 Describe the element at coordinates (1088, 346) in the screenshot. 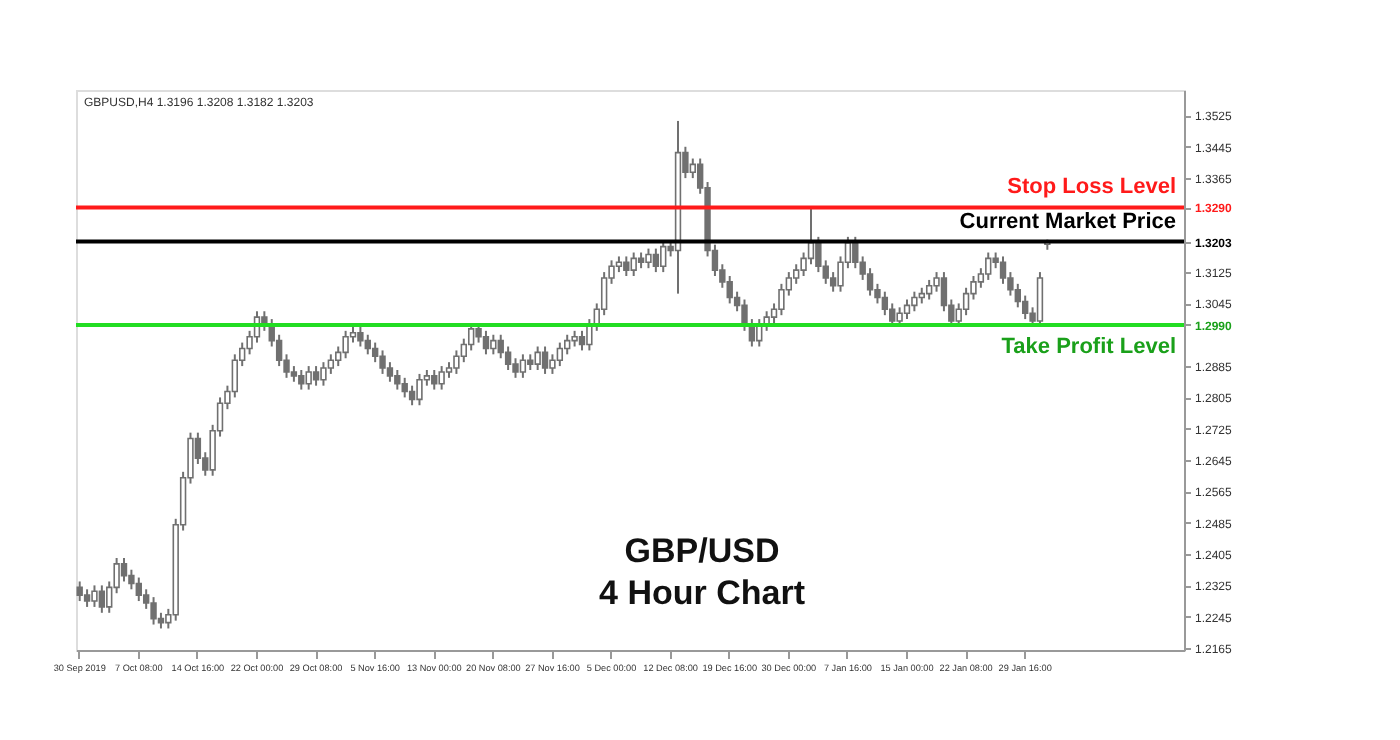

I see `ref-line-label: Take Profit Level` at that location.